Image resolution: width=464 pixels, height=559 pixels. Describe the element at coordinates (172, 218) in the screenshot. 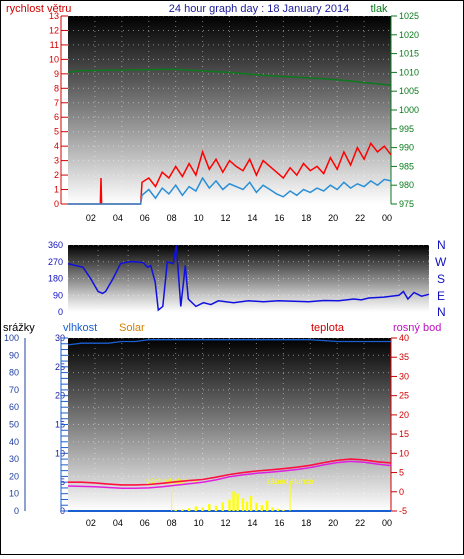

I see `x-tick-label: 08` at that location.